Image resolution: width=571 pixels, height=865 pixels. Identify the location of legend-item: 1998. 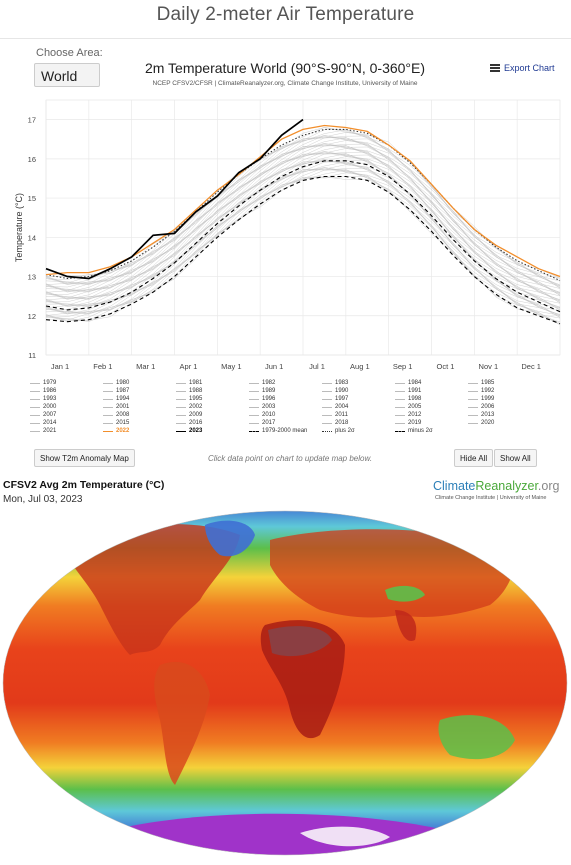
(431, 399).